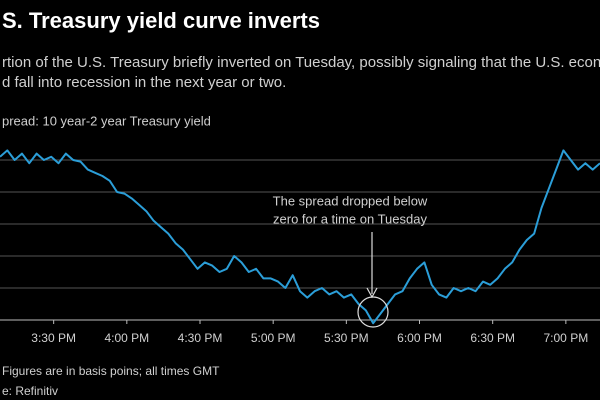  Describe the element at coordinates (161, 20) in the screenshot. I see `chart-title: S. Treasury yield curve inverts` at that location.